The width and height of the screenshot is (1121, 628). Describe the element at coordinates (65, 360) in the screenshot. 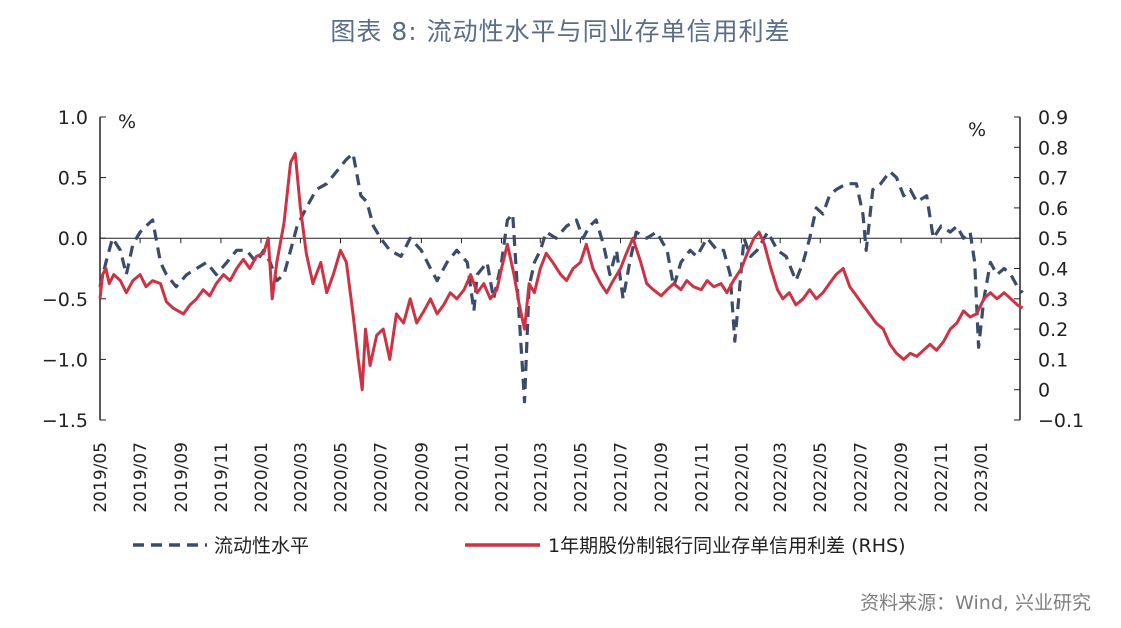

I see `left-tick-label: −1.0` at that location.